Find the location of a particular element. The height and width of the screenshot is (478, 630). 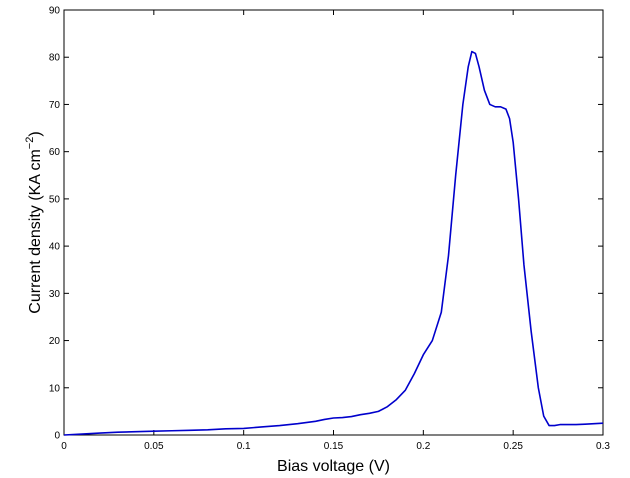

x-tick-label: 0.2 is located at coordinates (423, 446).